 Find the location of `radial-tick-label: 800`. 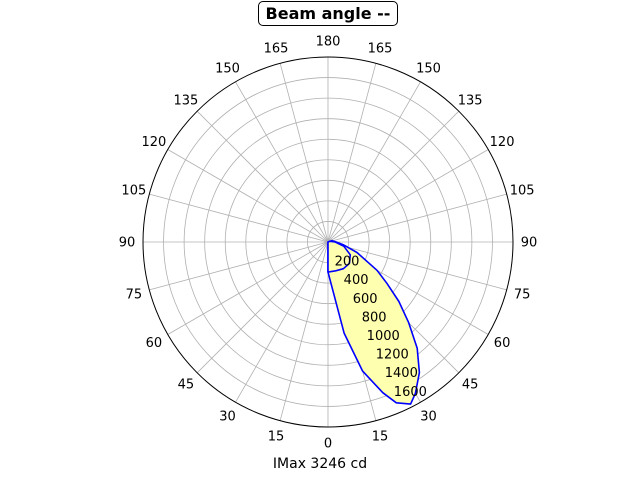

radial-tick-label: 800 is located at coordinates (374, 317).